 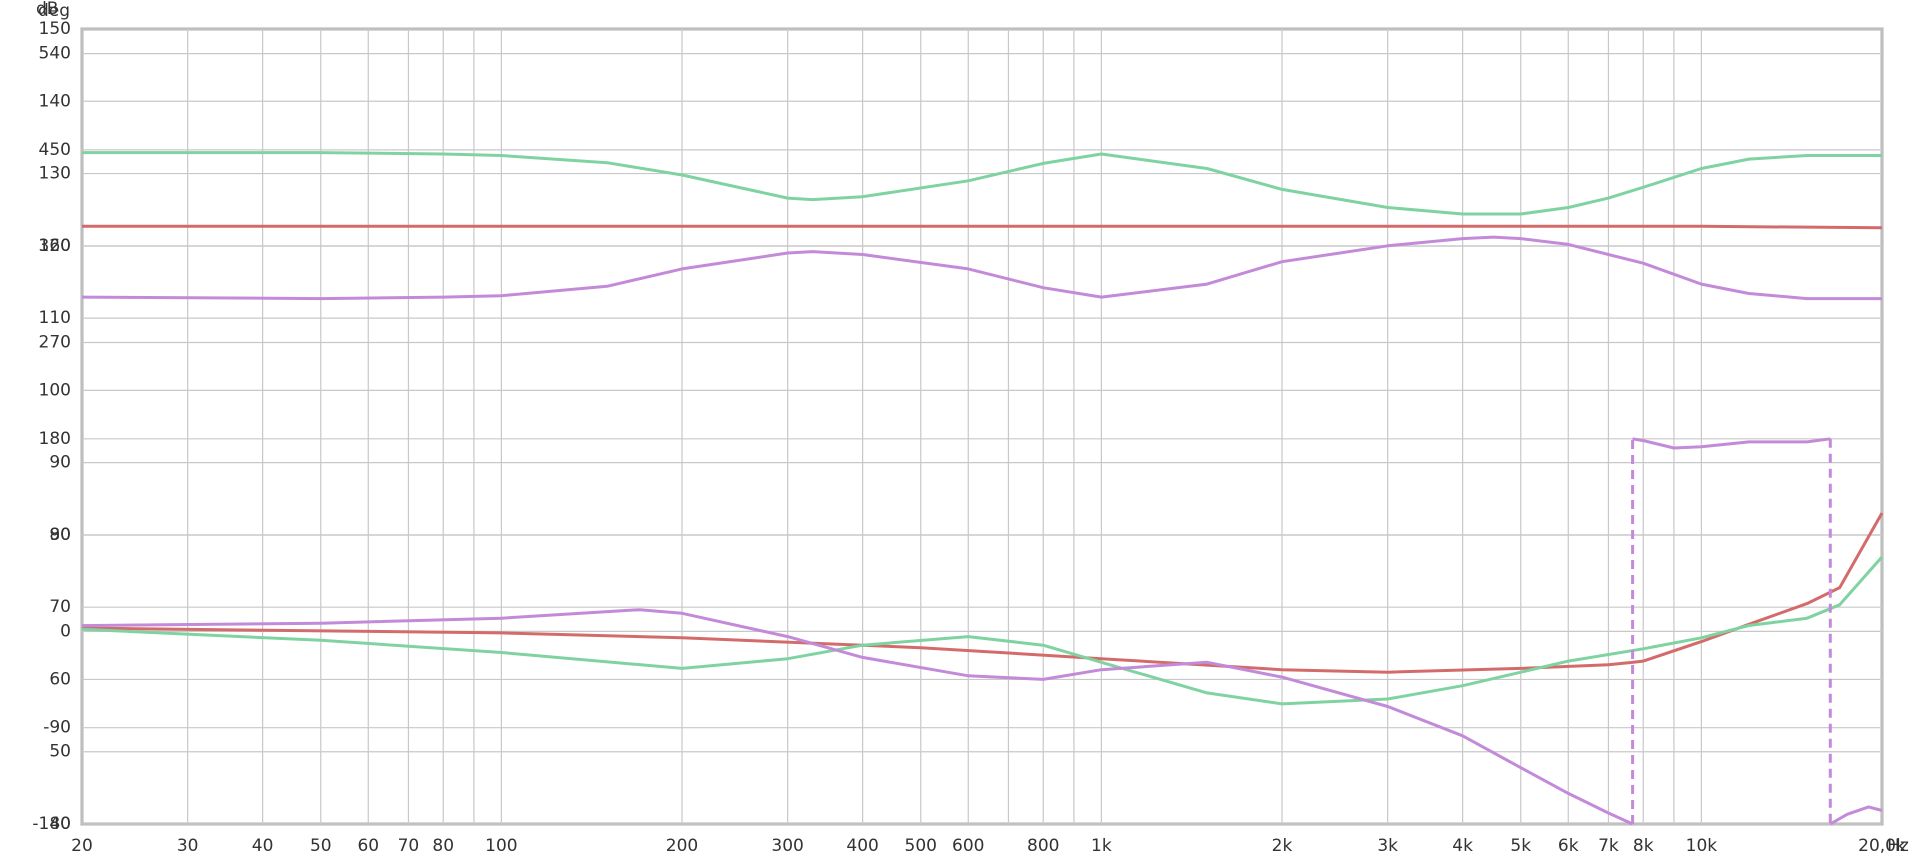 I want to click on x-tick-label: 400, so click(x=862, y=846).